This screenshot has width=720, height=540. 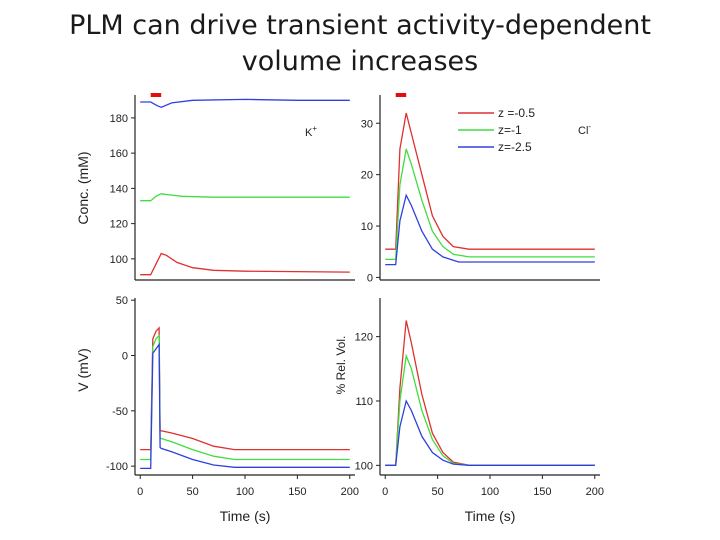 I want to click on y-tick-label: 140, so click(x=119, y=189).